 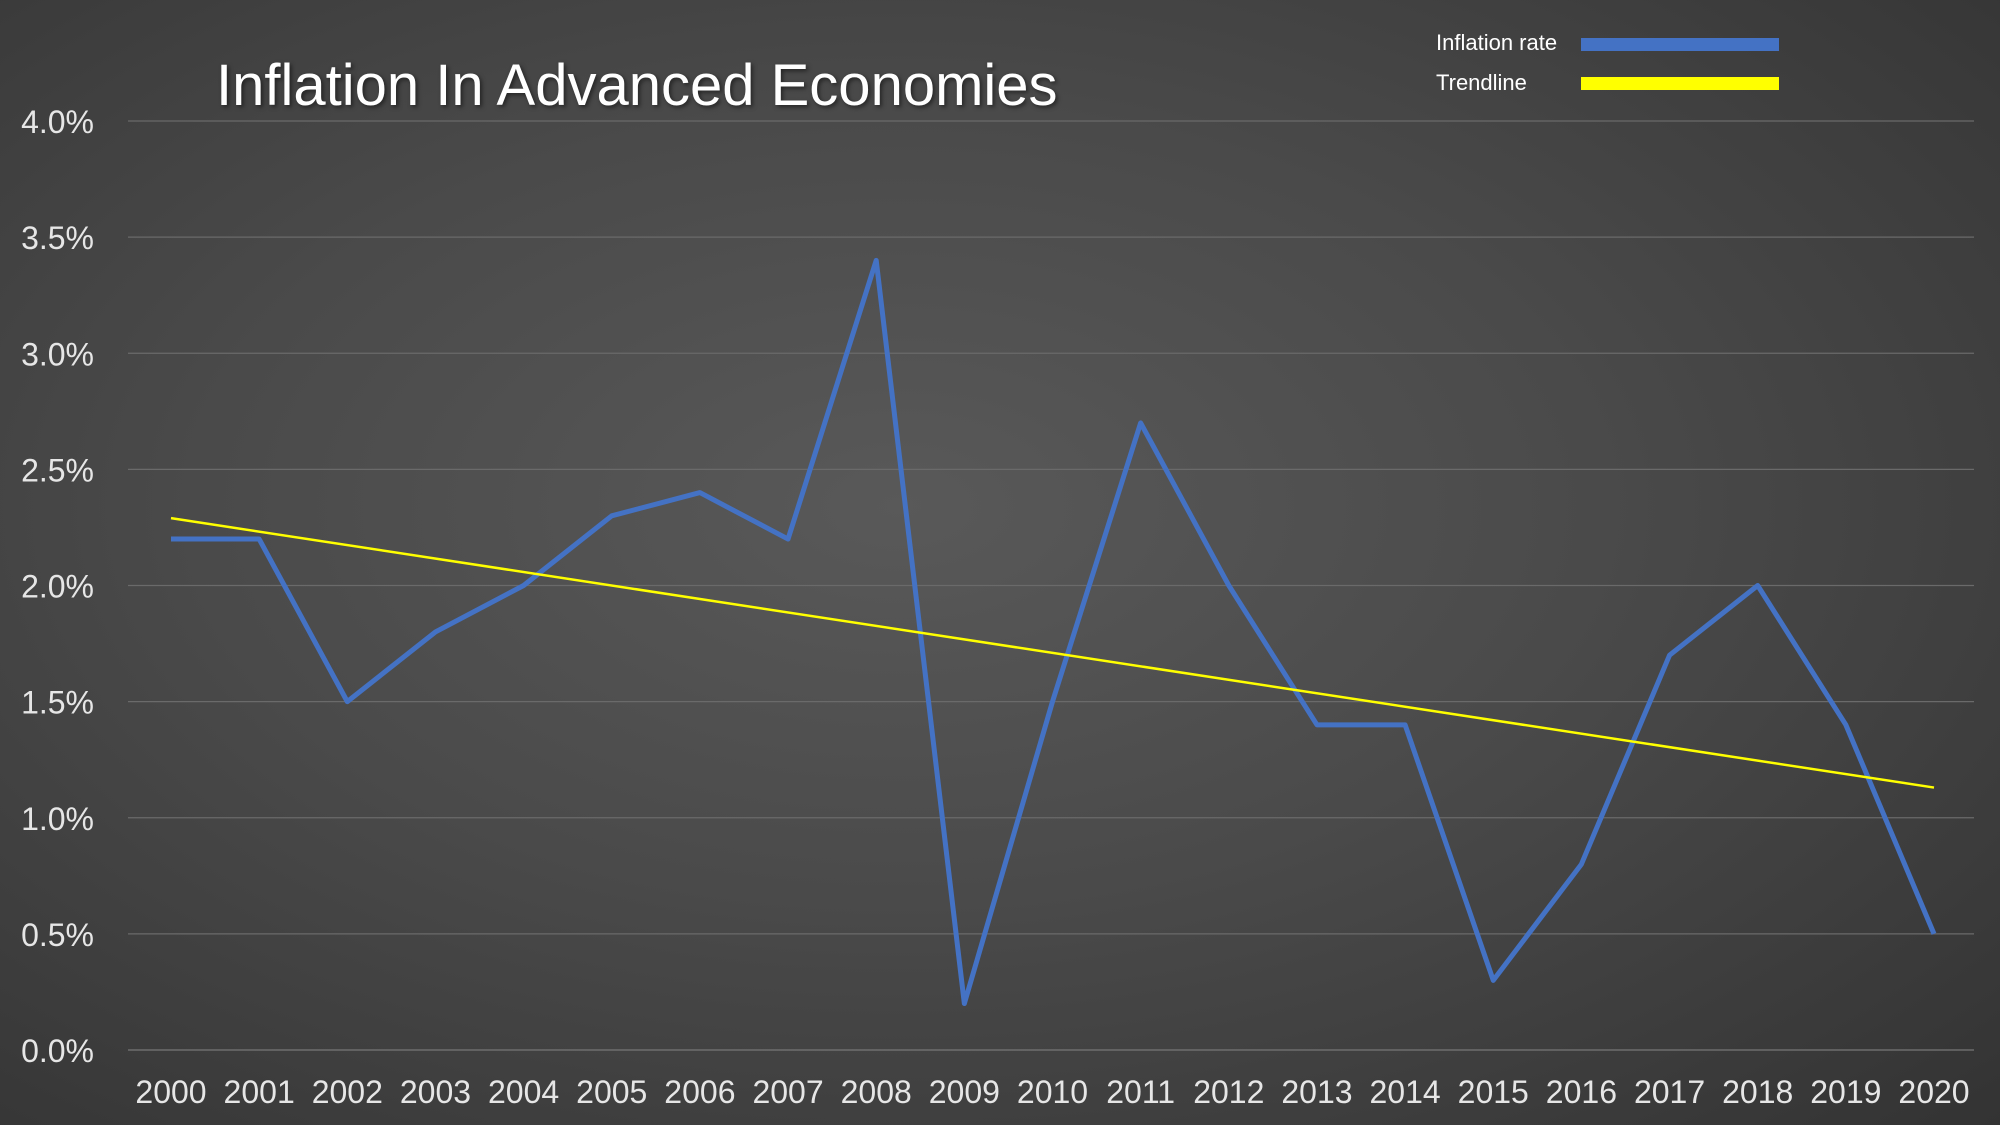 What do you see at coordinates (1757, 1092) in the screenshot?
I see `x-tick-label: 2018` at bounding box center [1757, 1092].